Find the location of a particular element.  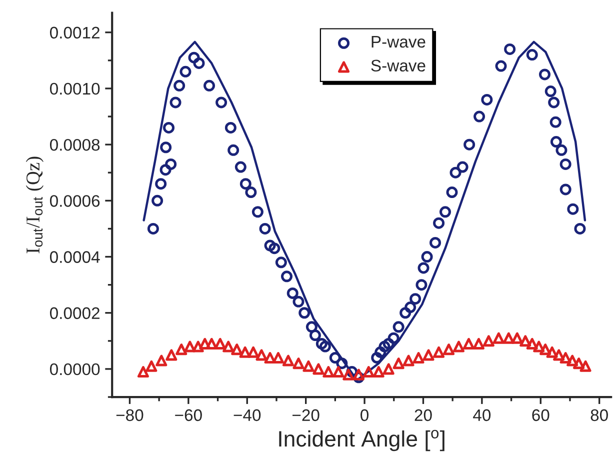

x-tick-label: 20 is located at coordinates (423, 415).